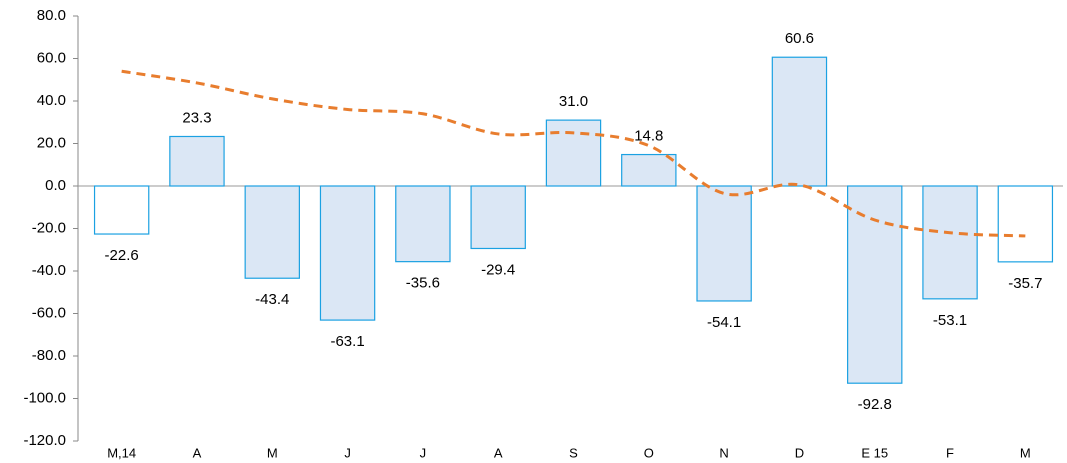  I want to click on data-label: 60.6, so click(799, 38).